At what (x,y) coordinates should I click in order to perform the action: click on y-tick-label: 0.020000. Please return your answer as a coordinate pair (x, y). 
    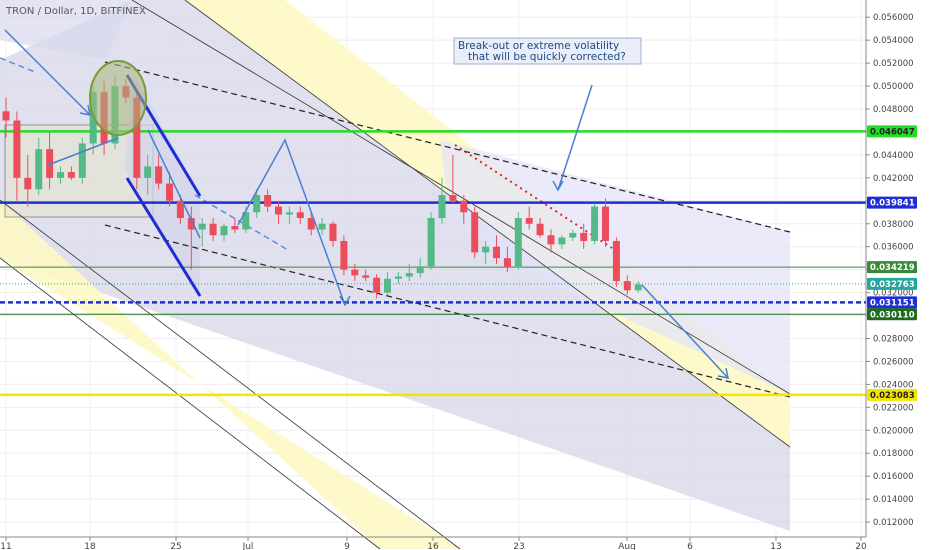
    Looking at the image, I should click on (893, 431).